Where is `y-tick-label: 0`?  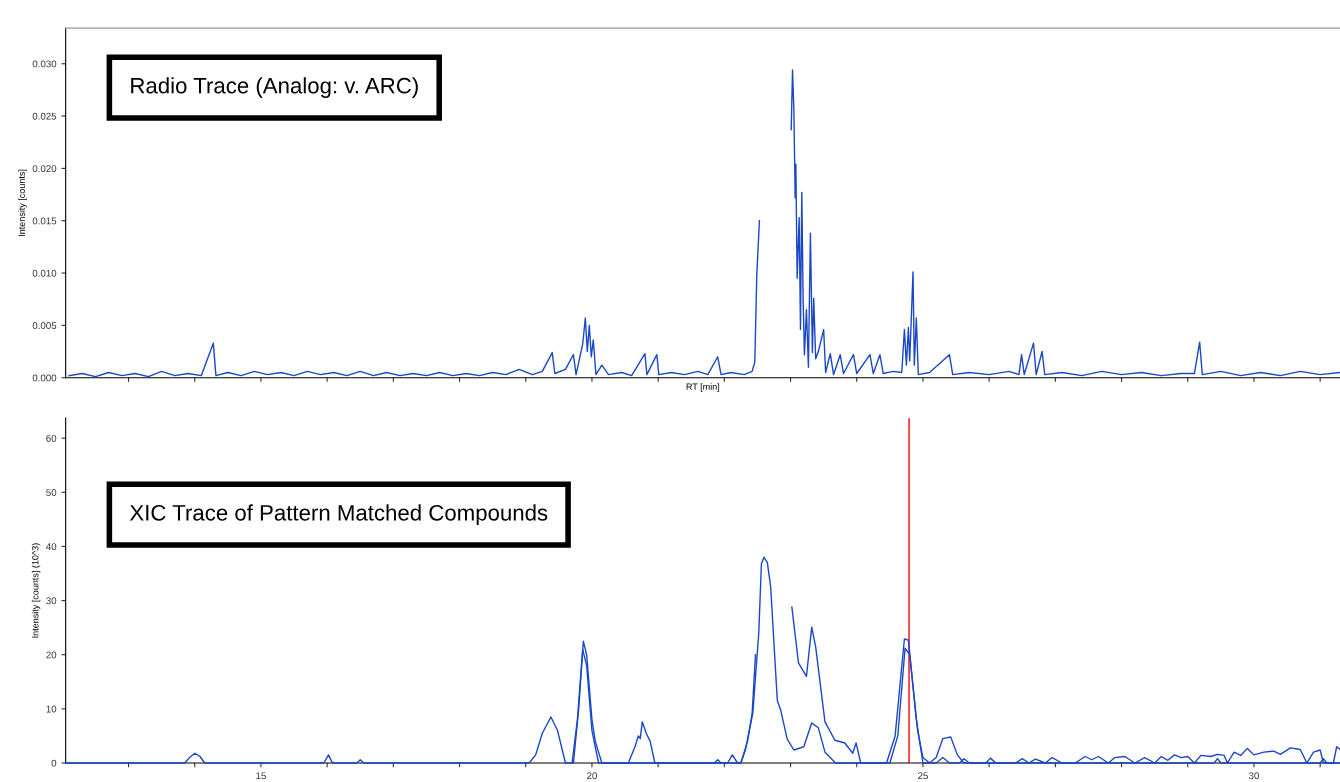
y-tick-label: 0 is located at coordinates (54, 763).